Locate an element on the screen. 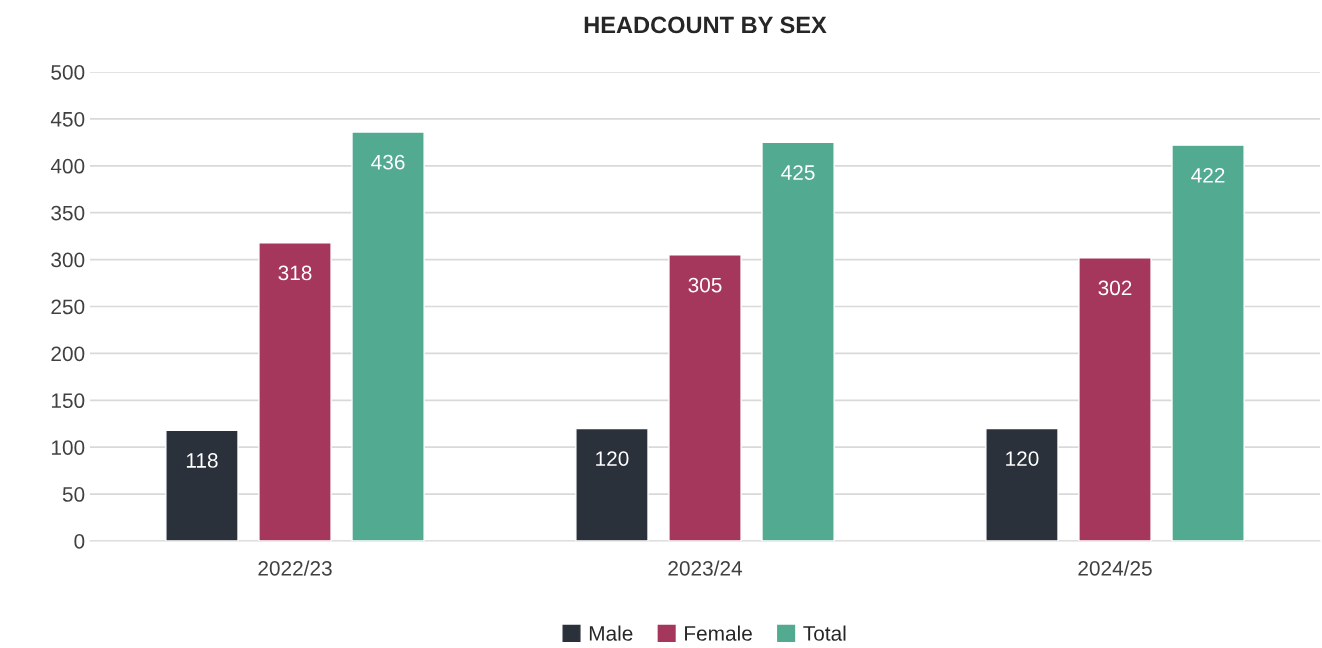 The height and width of the screenshot is (648, 1322). y-tick-label: 50 is located at coordinates (73, 494).